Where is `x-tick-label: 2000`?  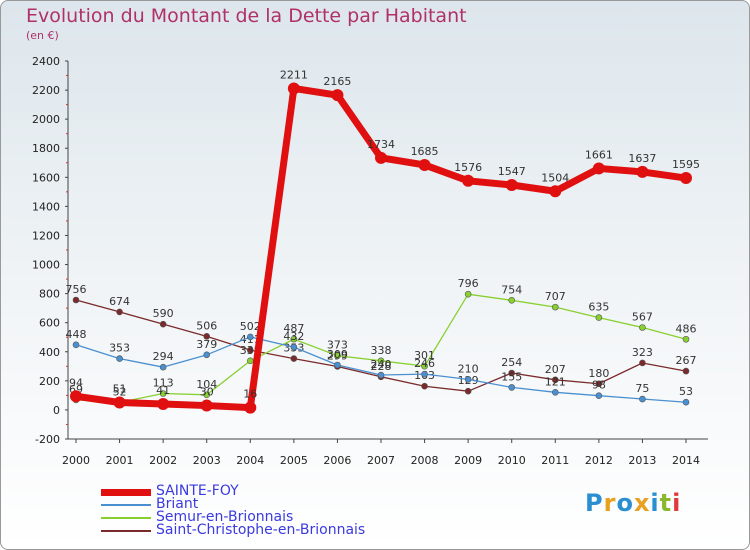
x-tick-label: 2000 is located at coordinates (76, 460).